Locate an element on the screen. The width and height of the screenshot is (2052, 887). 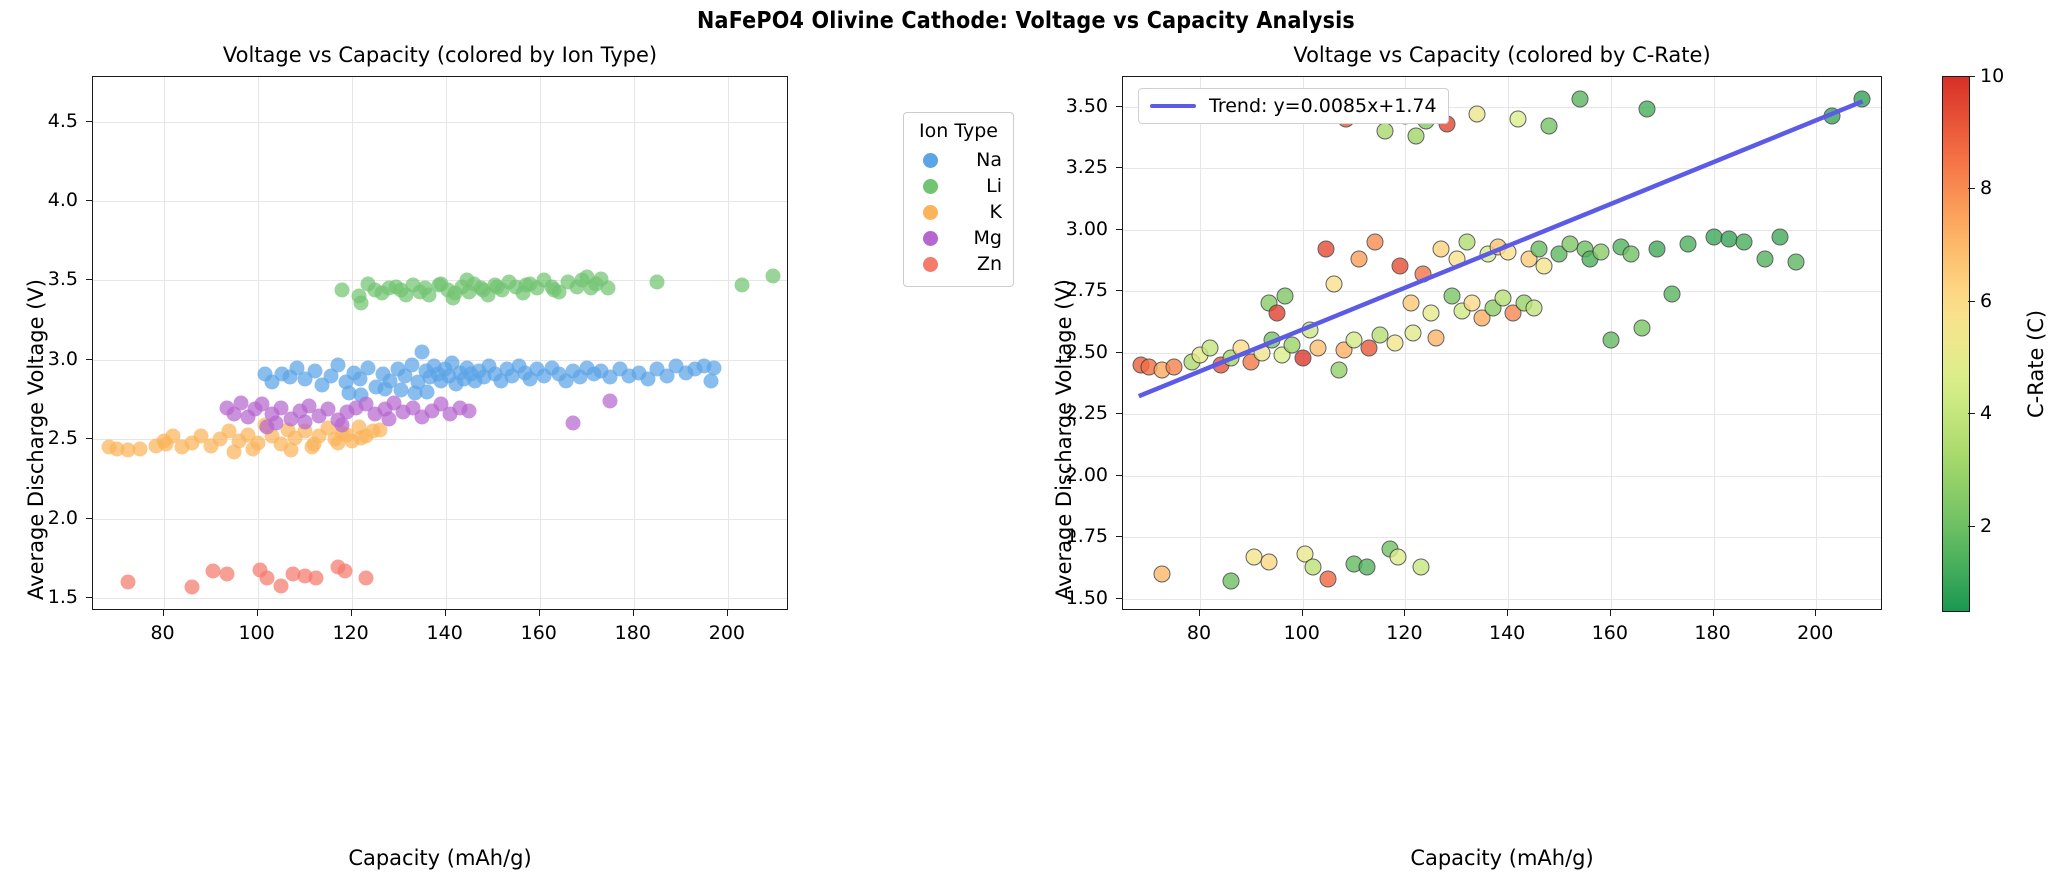
y-tick-label: 4.5 is located at coordinates (62, 120).